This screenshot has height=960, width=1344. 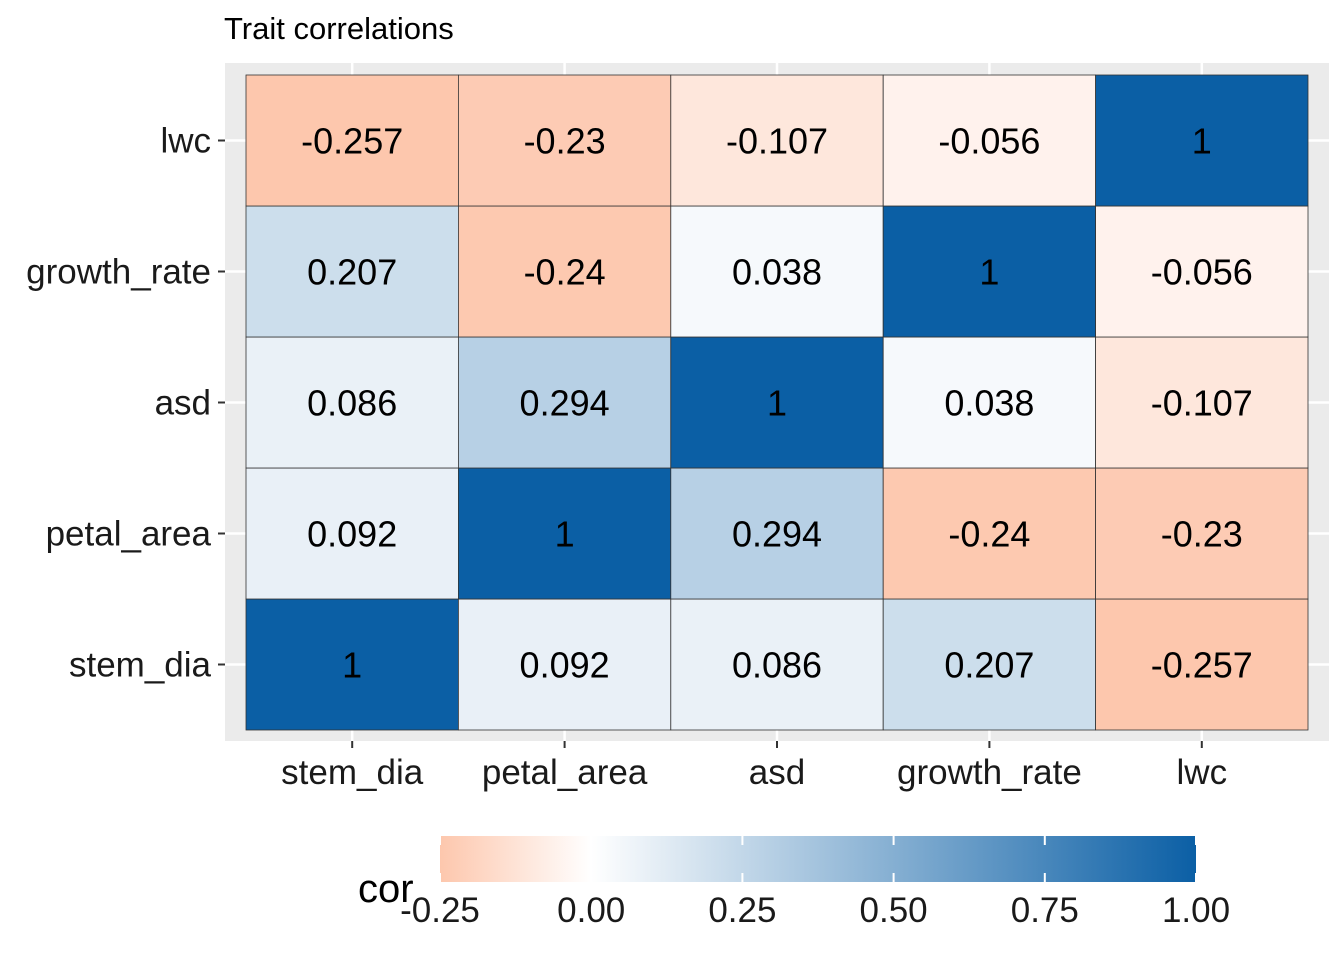 What do you see at coordinates (339, 28) in the screenshot?
I see `chart-title: Trait correlations` at bounding box center [339, 28].